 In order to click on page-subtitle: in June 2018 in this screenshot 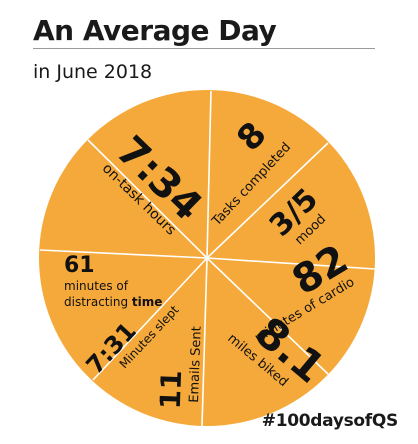, I will do `click(93, 72)`.